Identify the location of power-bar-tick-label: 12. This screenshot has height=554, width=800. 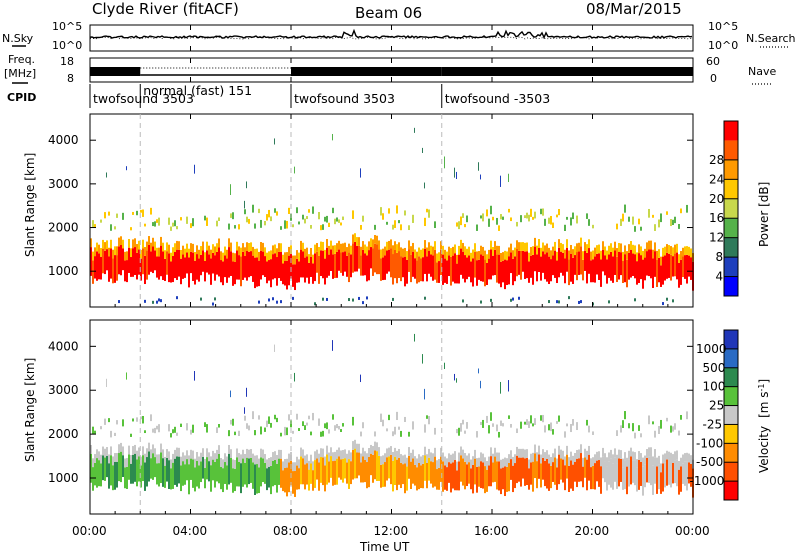
(716, 238).